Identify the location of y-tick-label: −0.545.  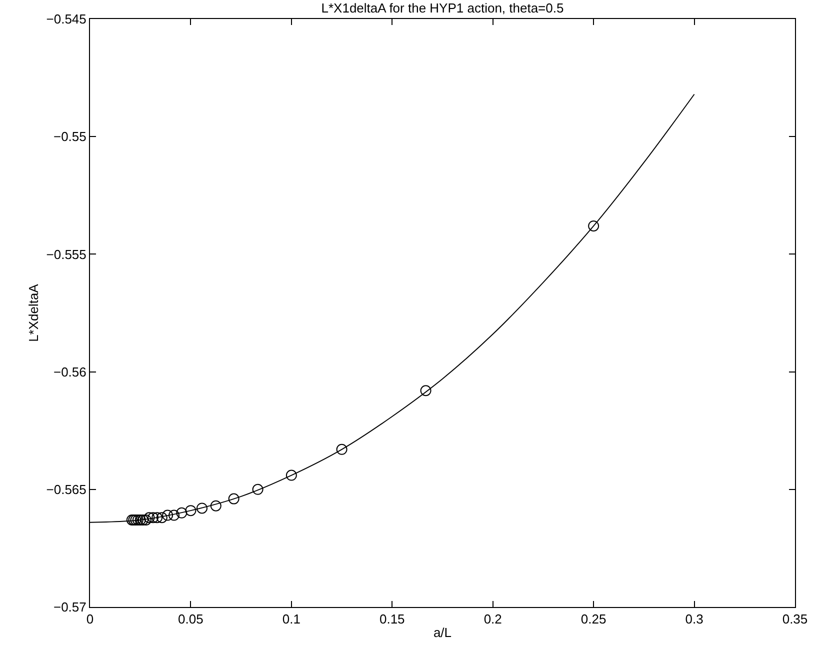
(66, 19).